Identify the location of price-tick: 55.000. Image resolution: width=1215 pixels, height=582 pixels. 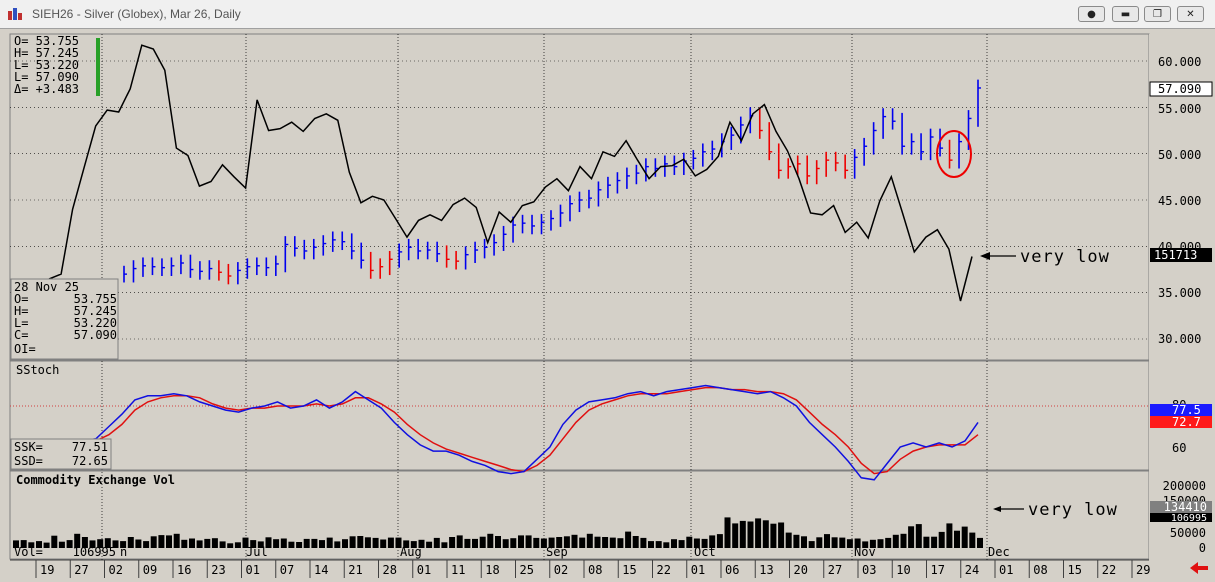
(1179, 109).